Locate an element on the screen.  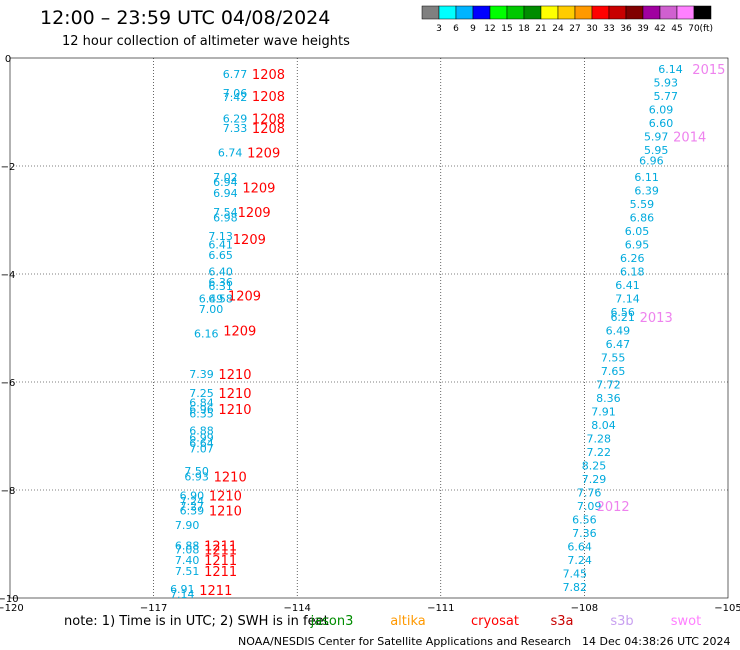
swh-point: 6.40 is located at coordinates (220, 271).